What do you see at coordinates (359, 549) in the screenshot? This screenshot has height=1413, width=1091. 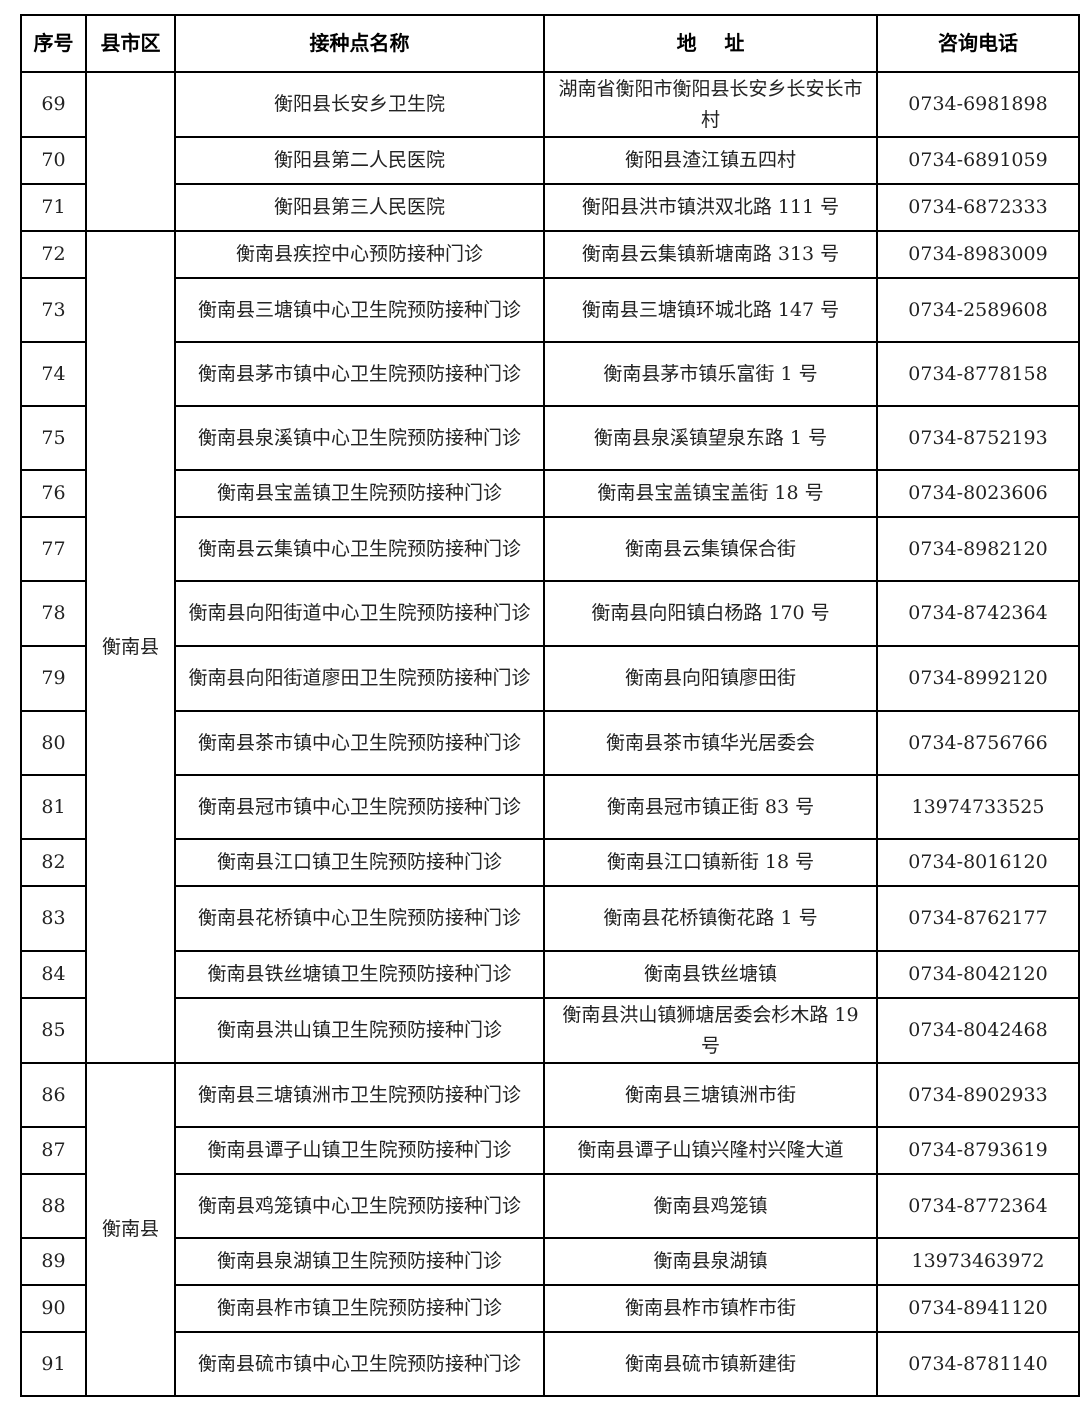 I see `cell-site-name: 衡南县云集镇中心卫生院预防接种门诊` at bounding box center [359, 549].